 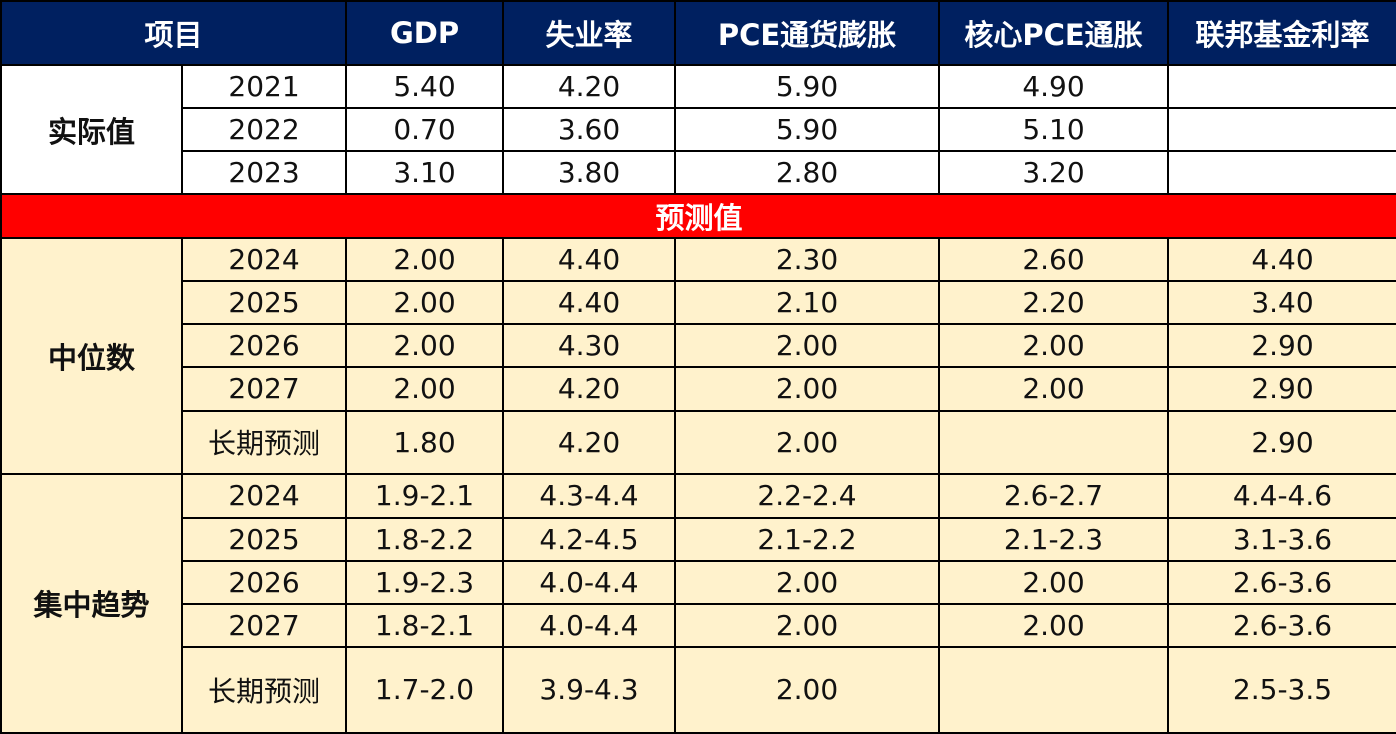 I want to click on table-row: 2026 2.00 4.30 2.00 2.00 2.90, so click(x=698, y=346).